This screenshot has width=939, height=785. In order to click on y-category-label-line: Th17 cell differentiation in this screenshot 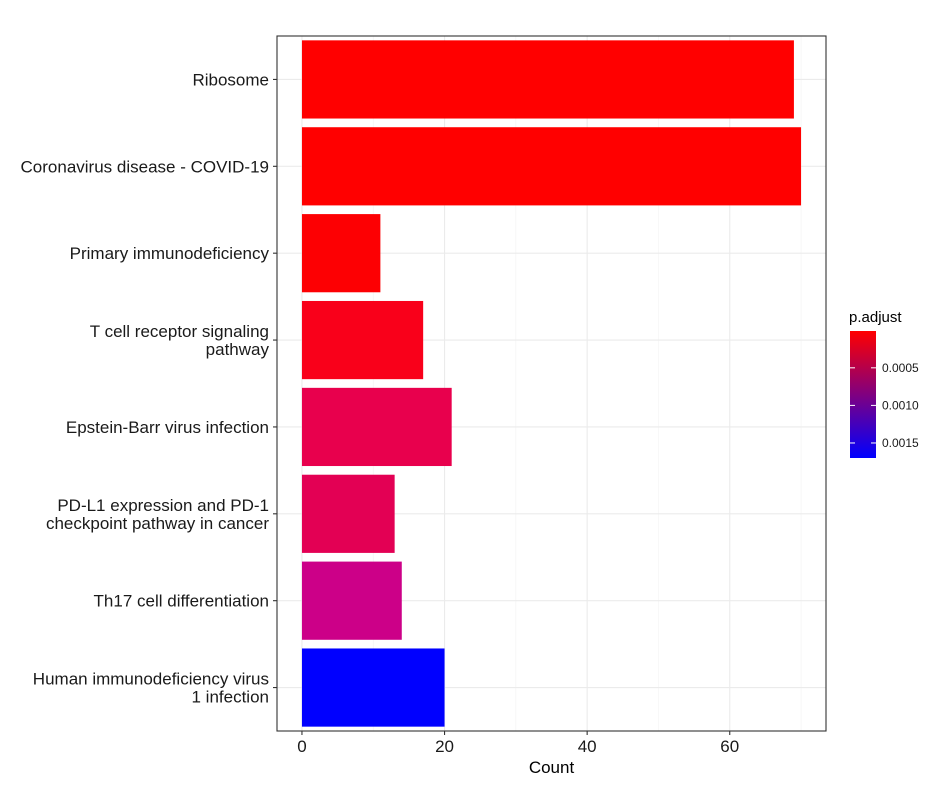, I will do `click(181, 601)`.